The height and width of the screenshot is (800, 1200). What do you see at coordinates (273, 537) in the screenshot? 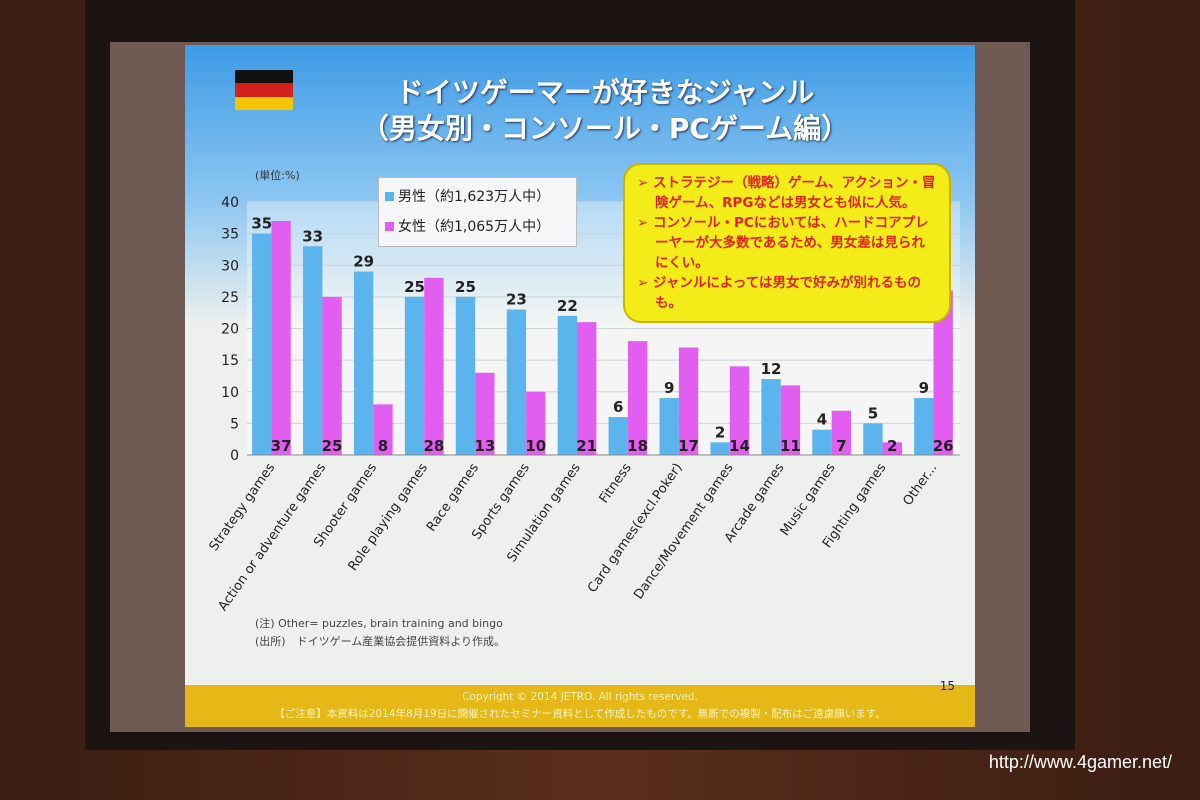
I see `x-tick-label: Action or adventure games` at bounding box center [273, 537].